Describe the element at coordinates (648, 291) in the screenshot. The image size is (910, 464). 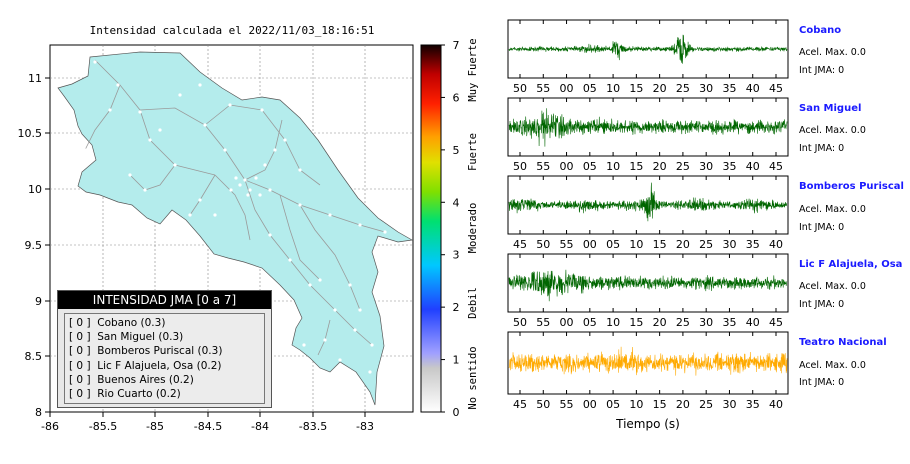
I see `waveform-panel-3: 50 55 00 05 10 15 20 25 30 35 40 45` at that location.